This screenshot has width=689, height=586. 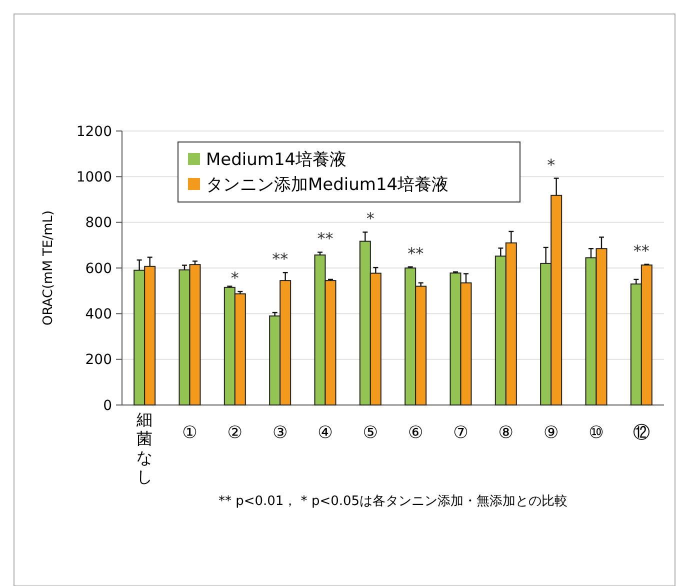 What do you see at coordinates (94, 132) in the screenshot?
I see `y-tick-label: 1200` at bounding box center [94, 132].